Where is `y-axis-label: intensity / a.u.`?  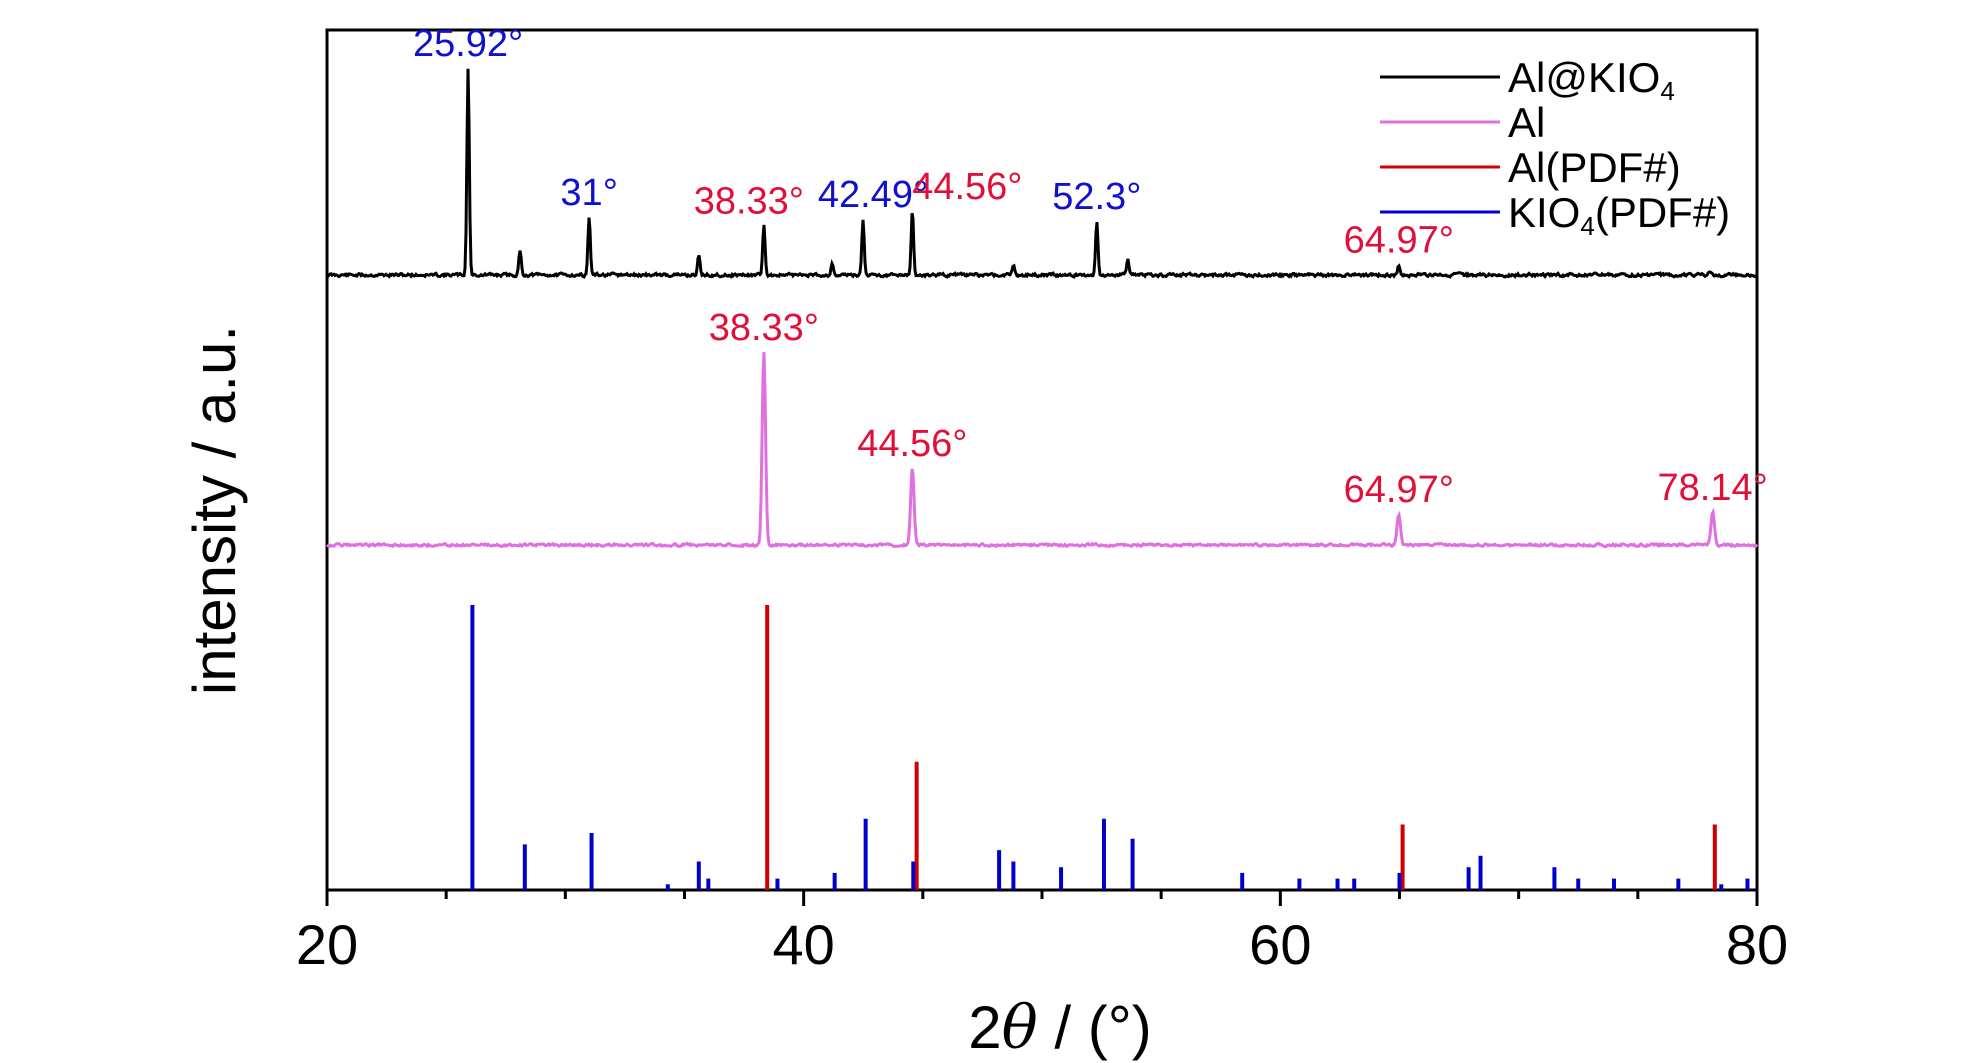
y-axis-label: intensity / a.u. is located at coordinates (214, 510).